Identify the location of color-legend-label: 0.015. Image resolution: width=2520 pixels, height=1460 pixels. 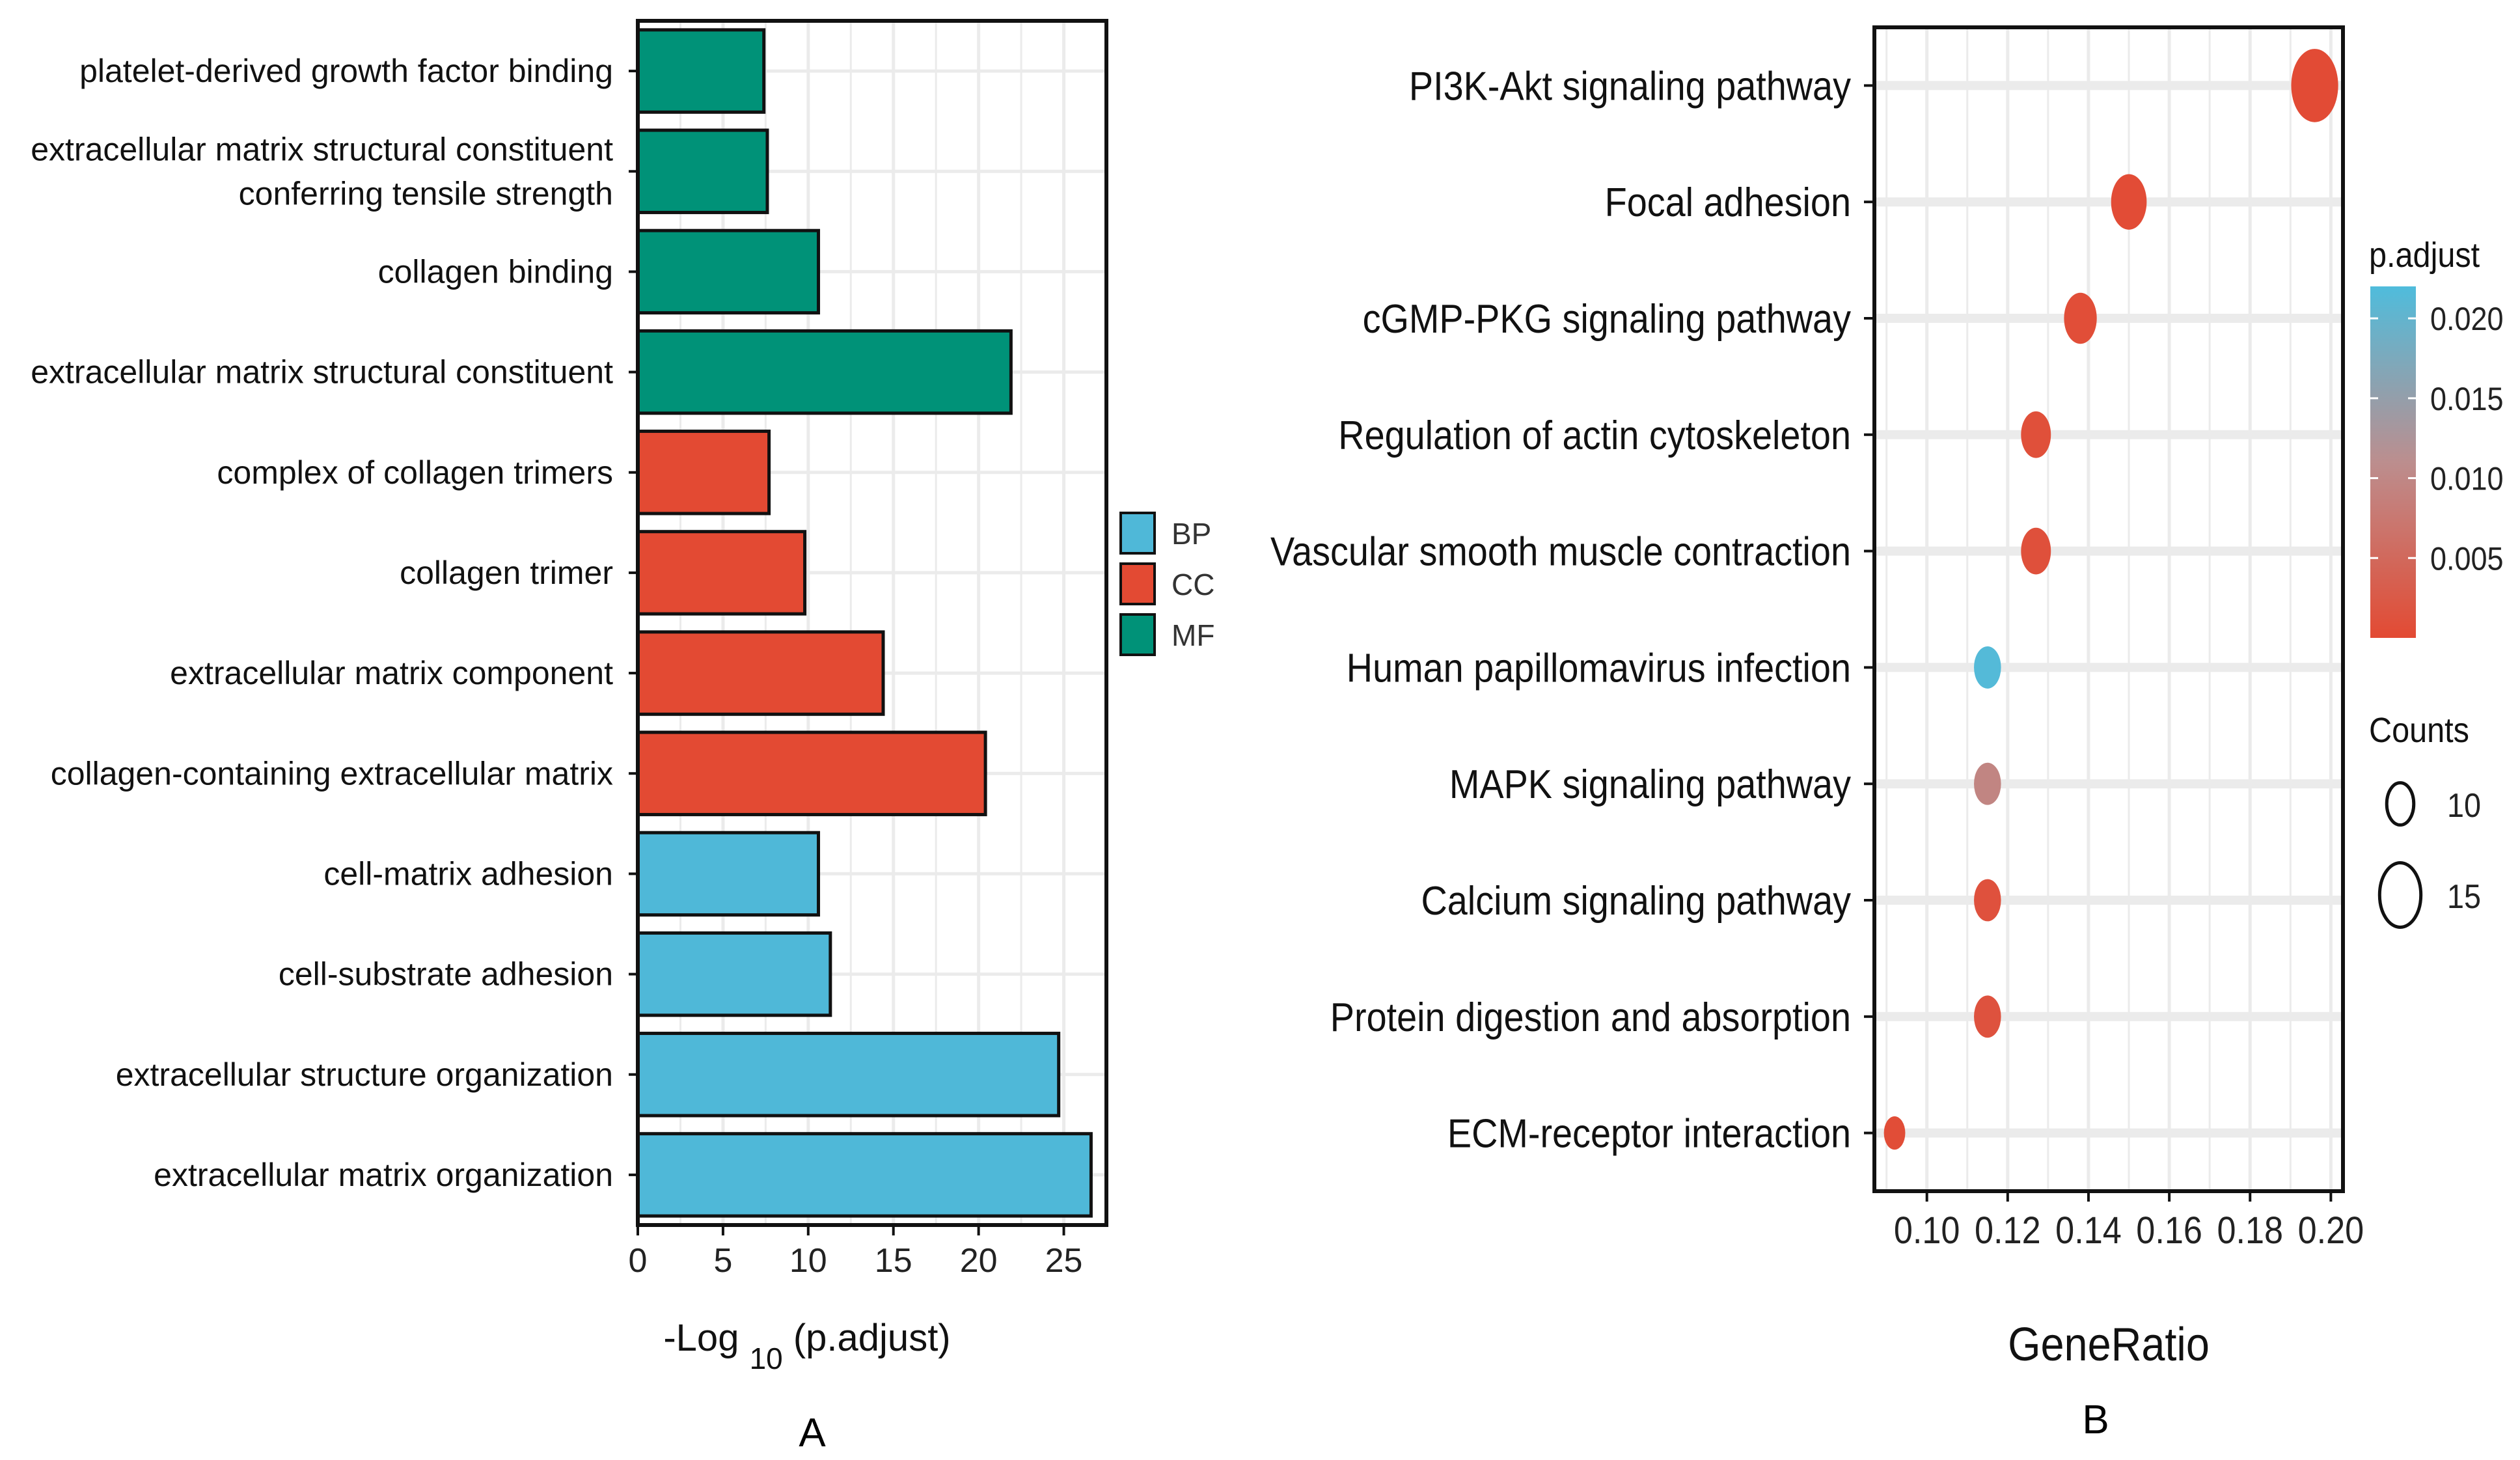
(2467, 399).